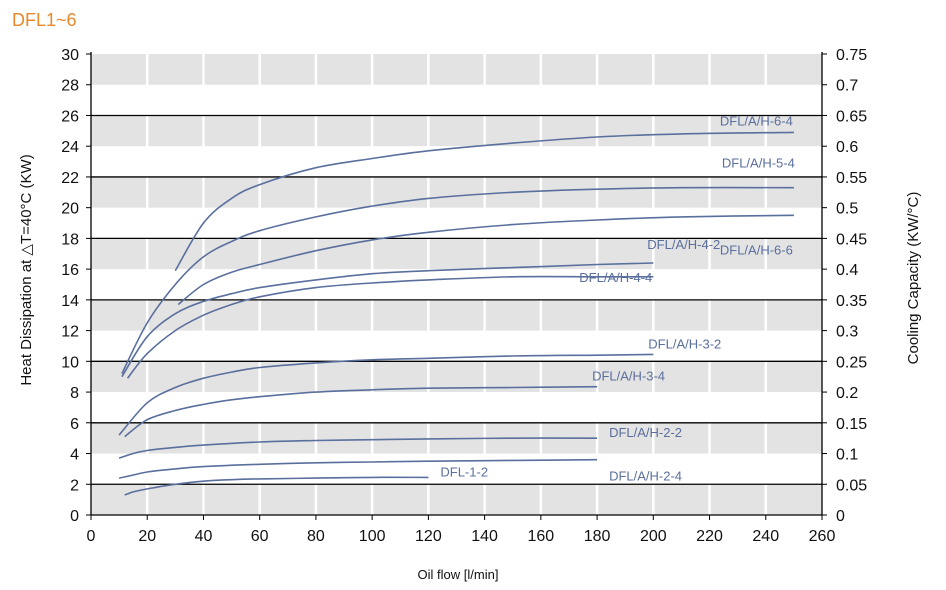  Describe the element at coordinates (70, 270) in the screenshot. I see `y-tick-label: 16` at that location.